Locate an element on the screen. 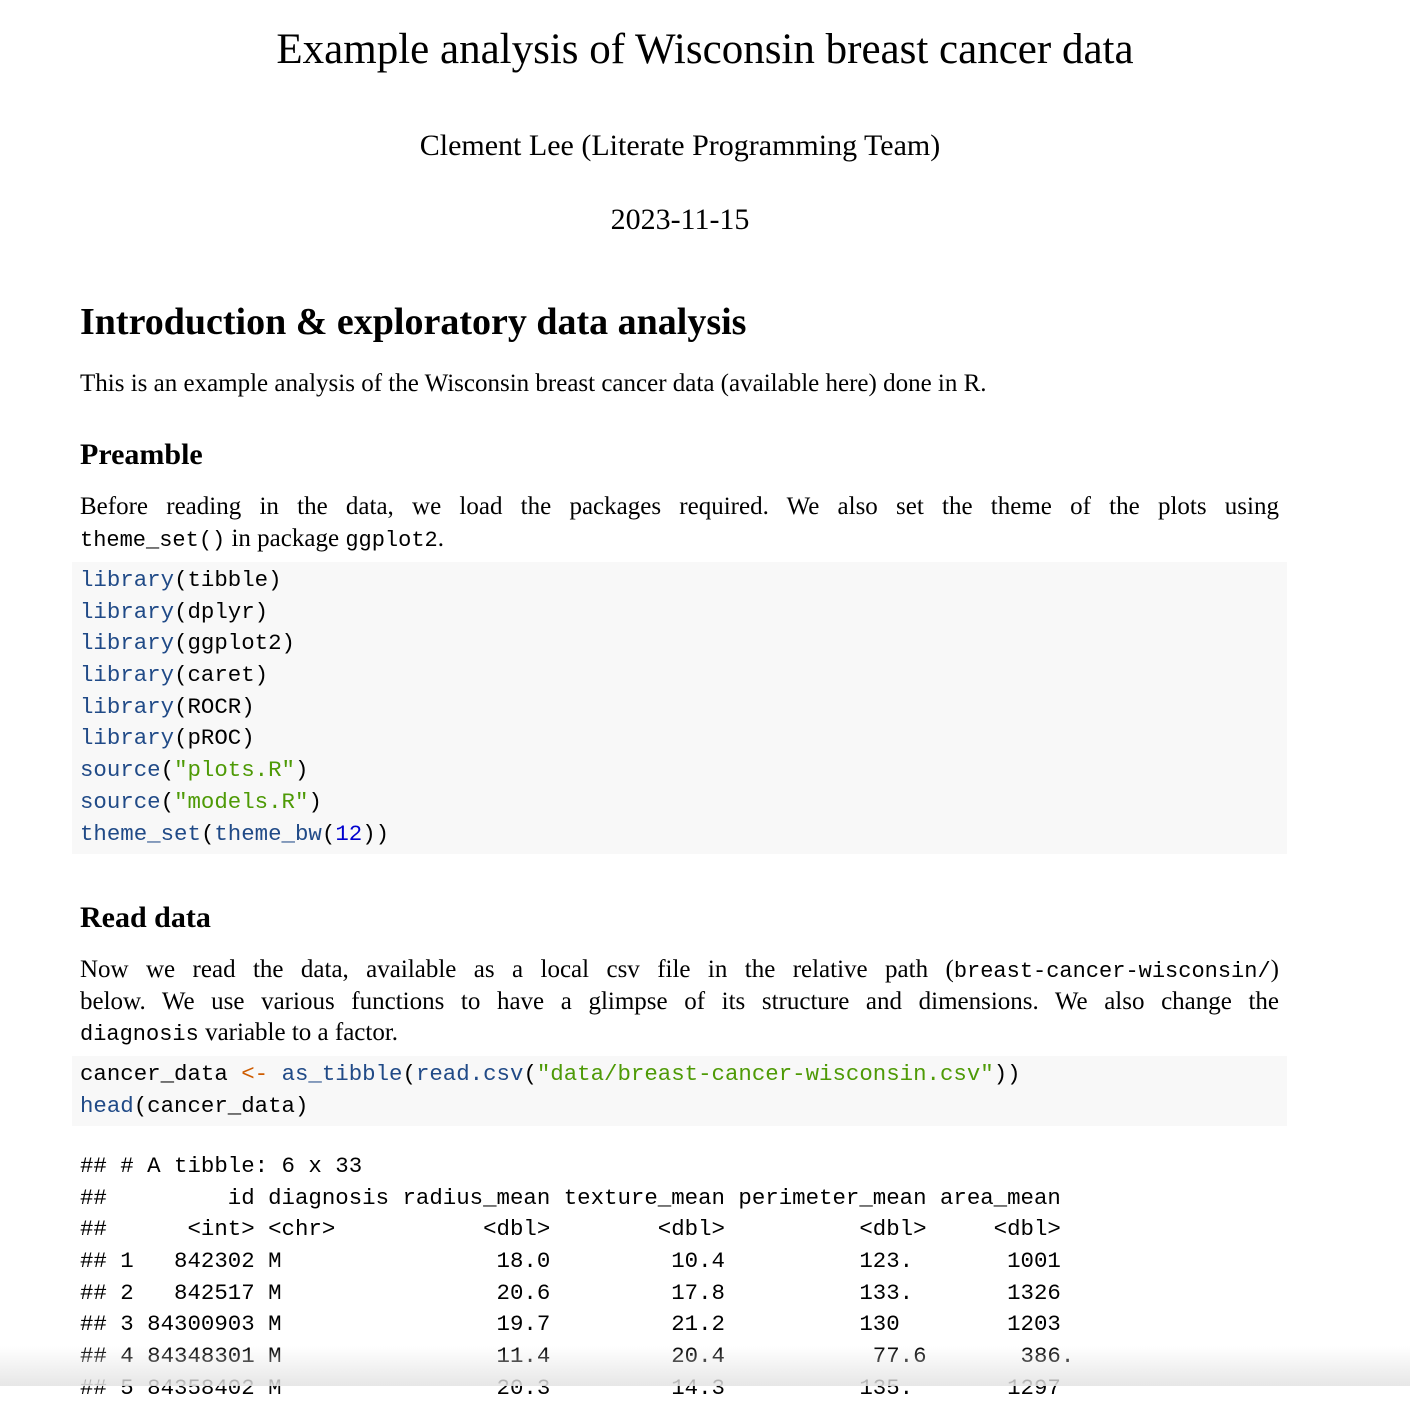  code-token: (dplyr) is located at coordinates (221, 611).